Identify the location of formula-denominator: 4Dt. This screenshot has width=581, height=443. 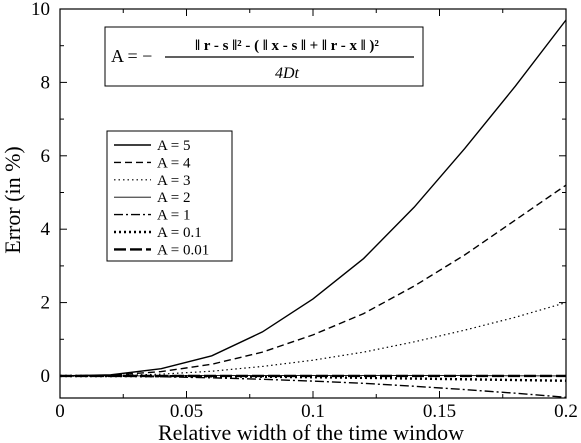
(287, 73).